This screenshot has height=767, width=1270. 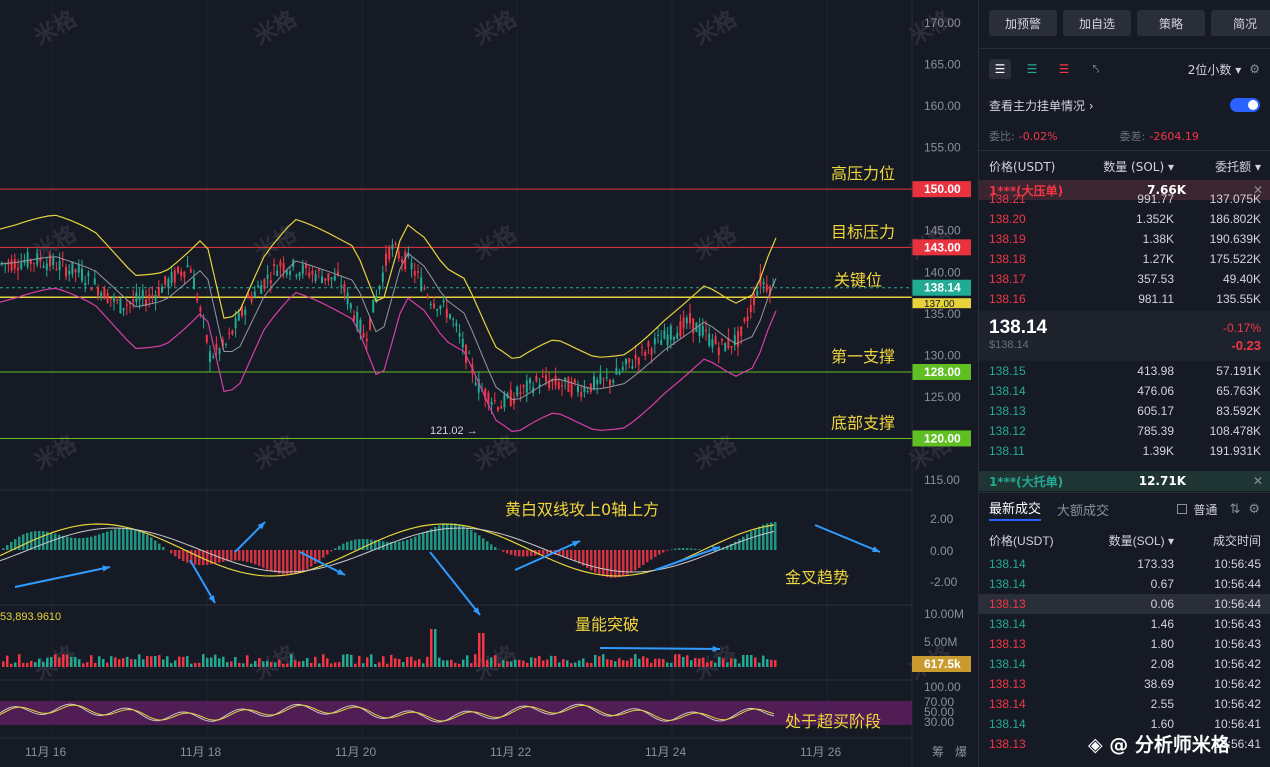 What do you see at coordinates (1023, 23) in the screenshot?
I see `add-alert-button: 加预警` at bounding box center [1023, 23].